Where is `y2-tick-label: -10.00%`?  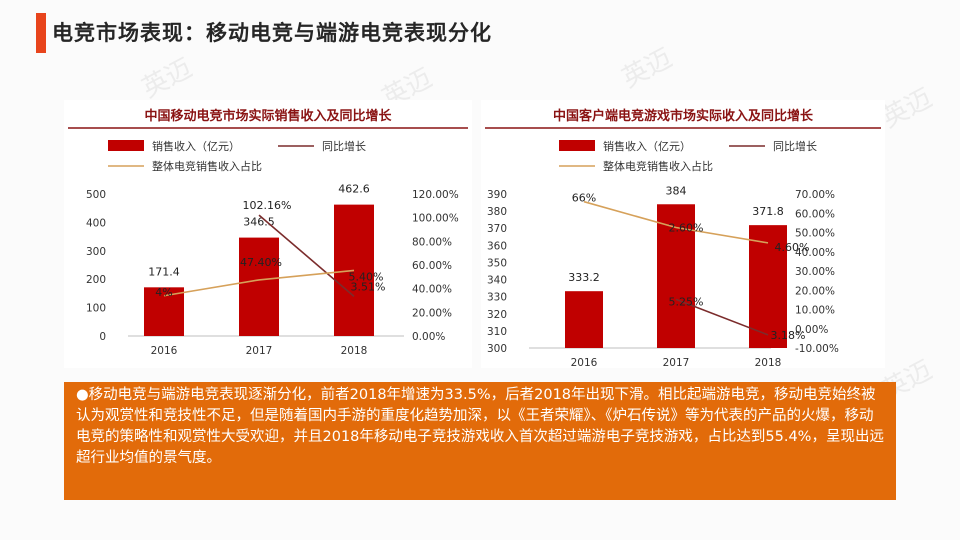
y2-tick-label: -10.00% is located at coordinates (817, 349).